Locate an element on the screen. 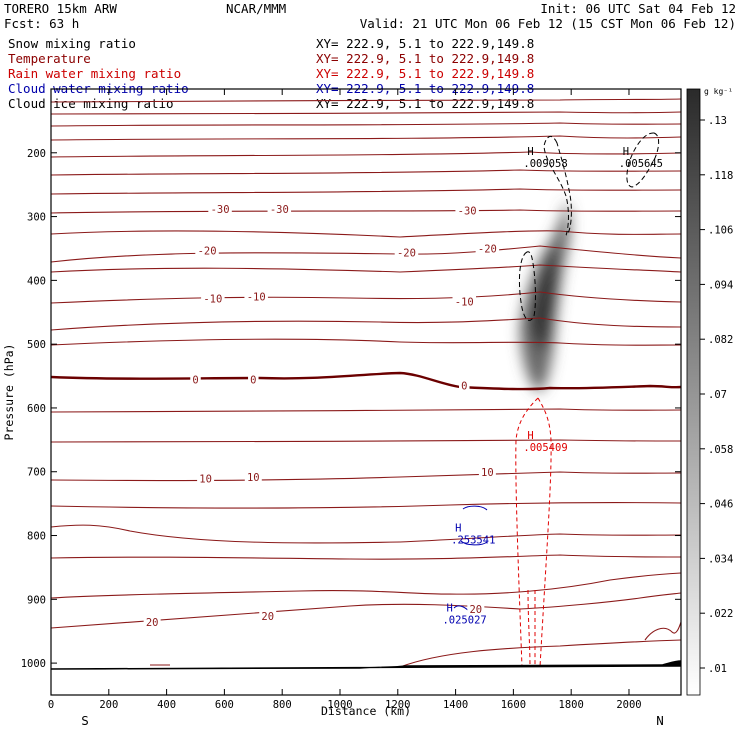 Image resolution: width=740 pixels, height=740 pixels. north-label: N is located at coordinates (660, 720).